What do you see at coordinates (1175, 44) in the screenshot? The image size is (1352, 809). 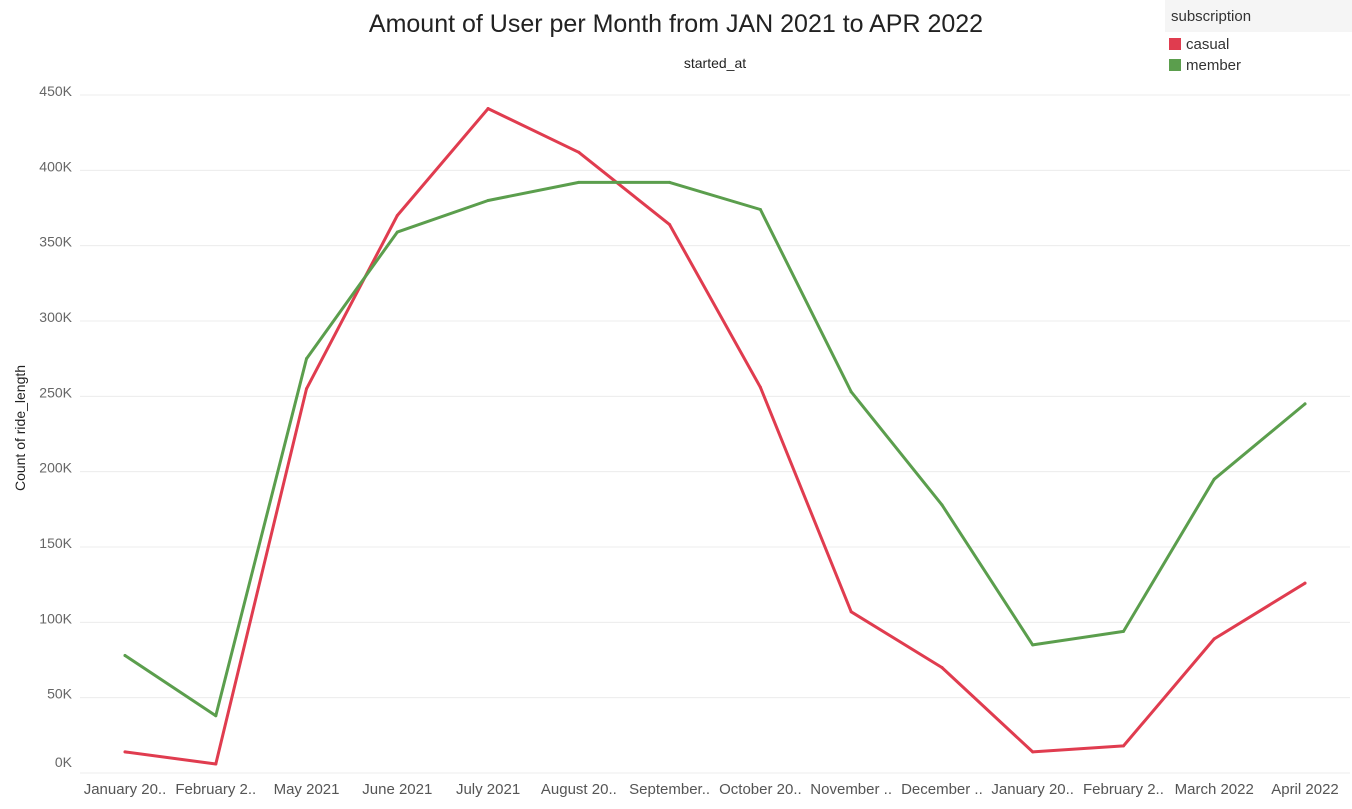 I see `legend-swatch-casual` at bounding box center [1175, 44].